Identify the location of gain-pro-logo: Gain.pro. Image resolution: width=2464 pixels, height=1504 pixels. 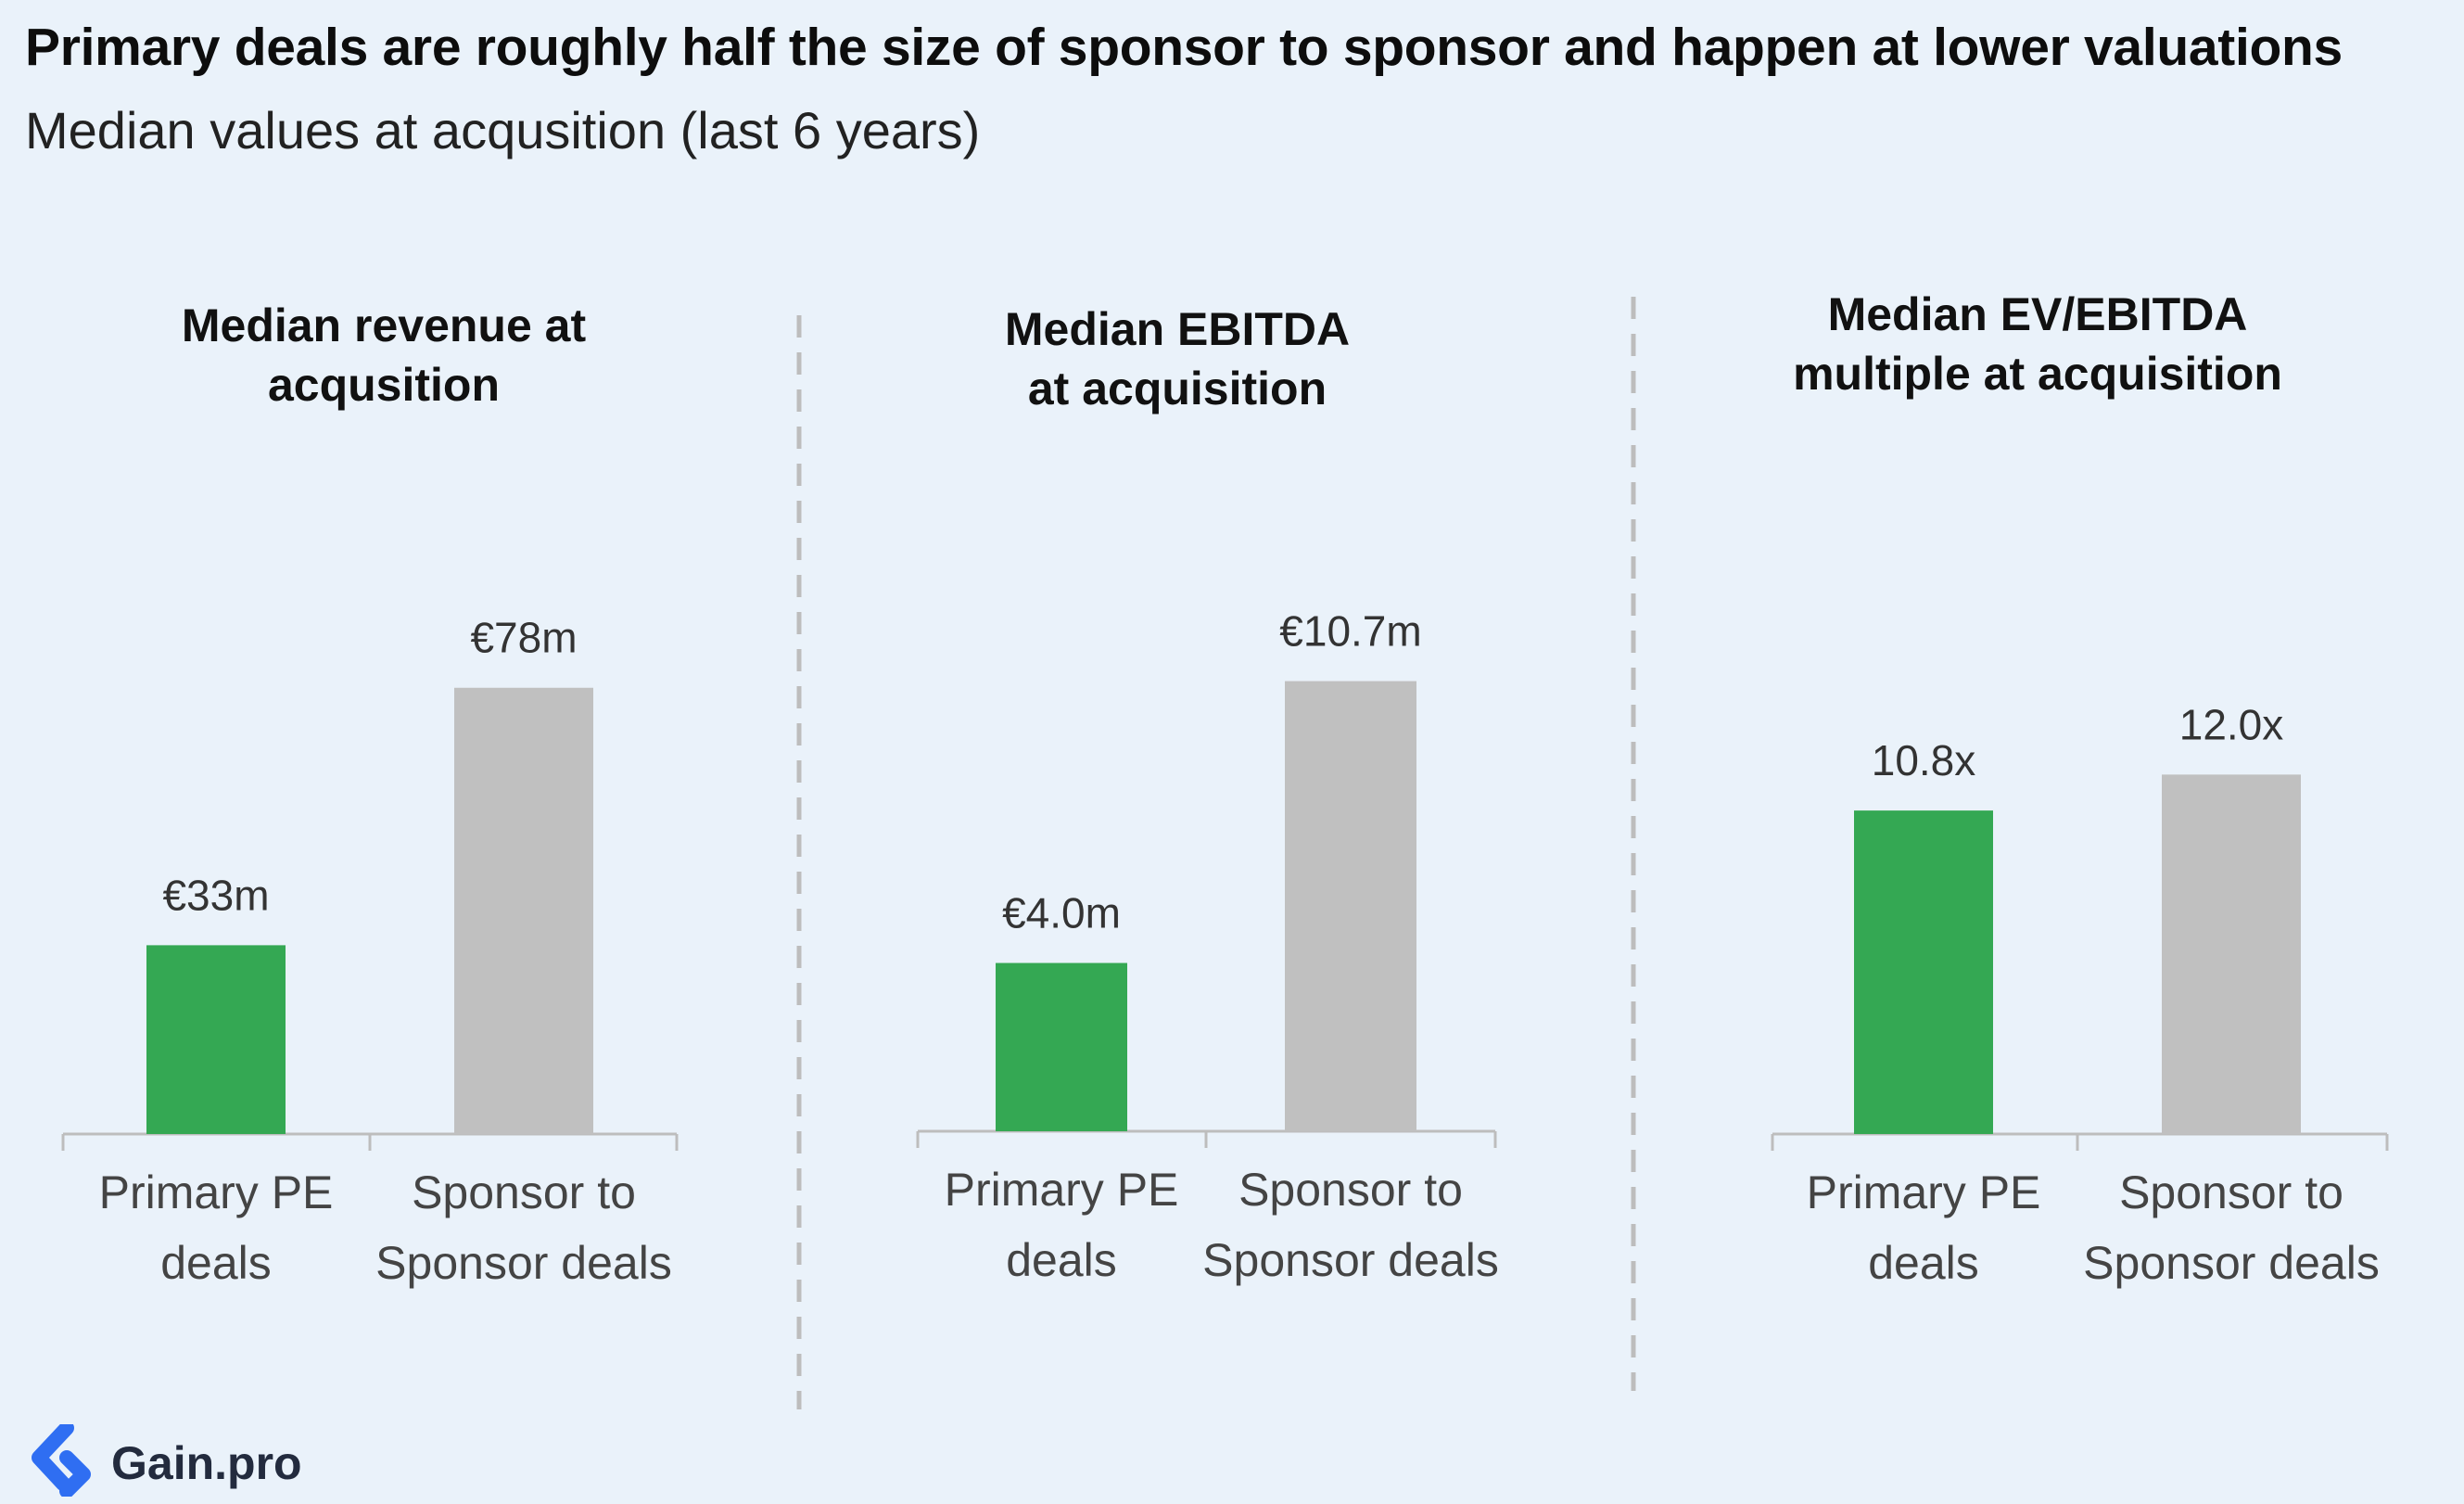
(164, 1461).